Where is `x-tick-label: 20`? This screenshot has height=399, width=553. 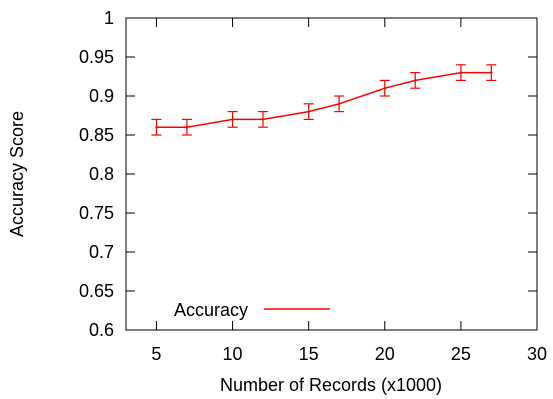 x-tick-label: 20 is located at coordinates (385, 354).